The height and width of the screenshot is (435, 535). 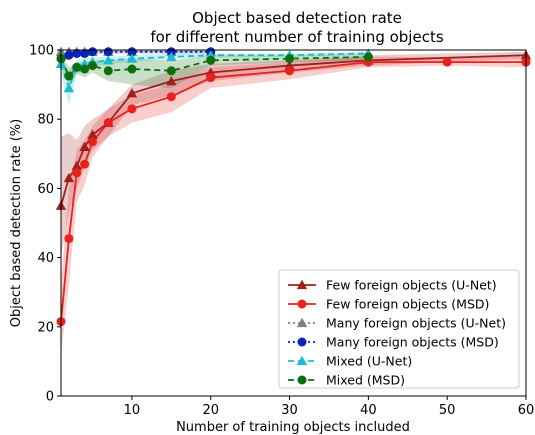 What do you see at coordinates (416, 323) in the screenshot?
I see `legend-label-2: Many foreign objects (U-Net)` at bounding box center [416, 323].